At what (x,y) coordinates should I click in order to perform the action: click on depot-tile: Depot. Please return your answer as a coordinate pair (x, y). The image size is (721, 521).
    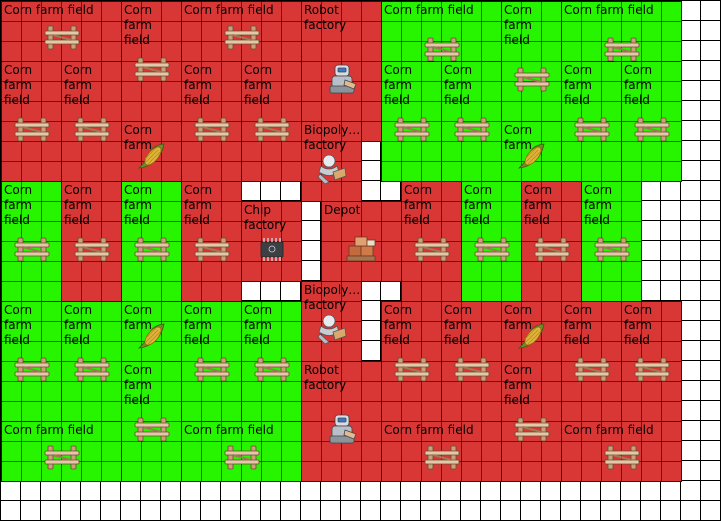
    Looking at the image, I should click on (361, 241).